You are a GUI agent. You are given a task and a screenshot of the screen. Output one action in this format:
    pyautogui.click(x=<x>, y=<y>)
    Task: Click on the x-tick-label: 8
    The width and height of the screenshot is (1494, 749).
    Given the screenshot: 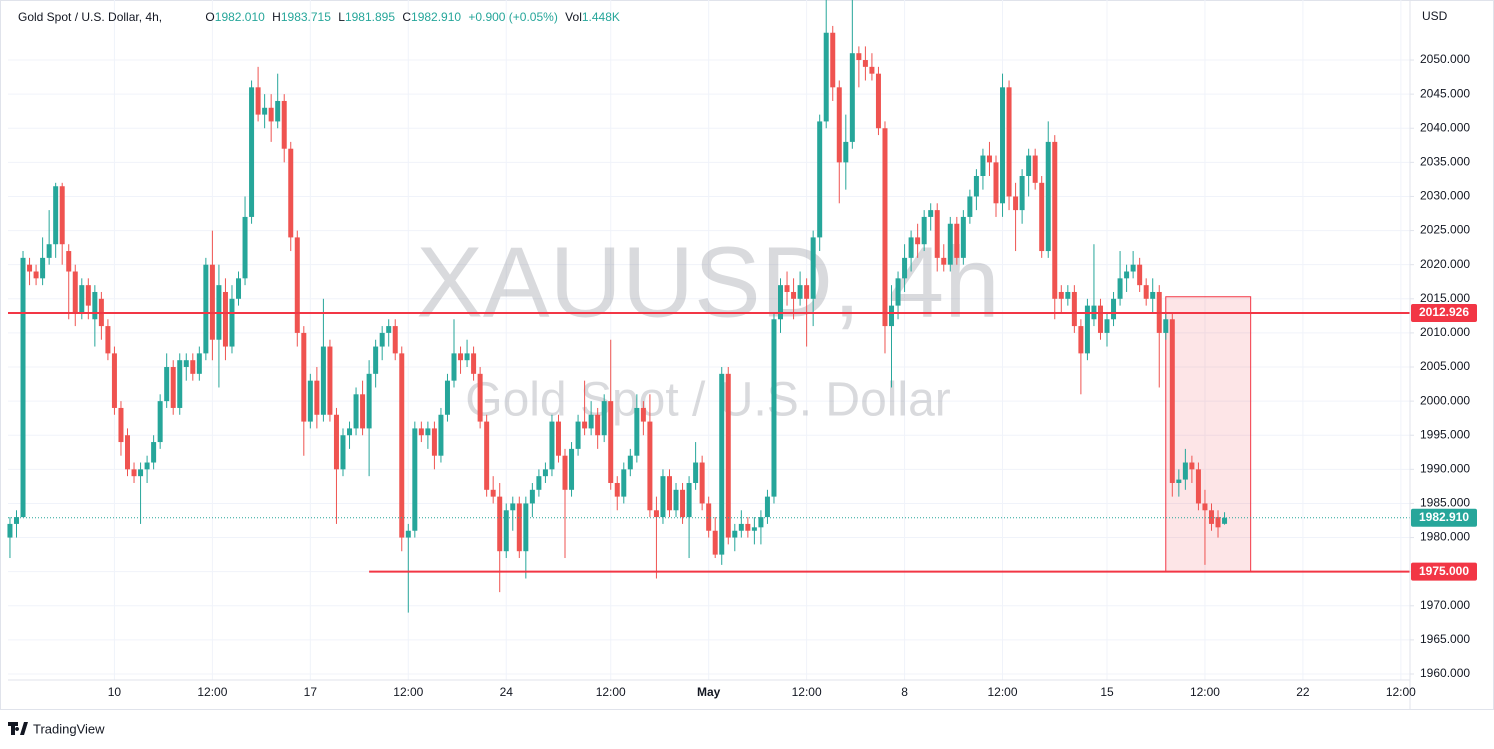 What is the action you would take?
    pyautogui.click(x=904, y=692)
    